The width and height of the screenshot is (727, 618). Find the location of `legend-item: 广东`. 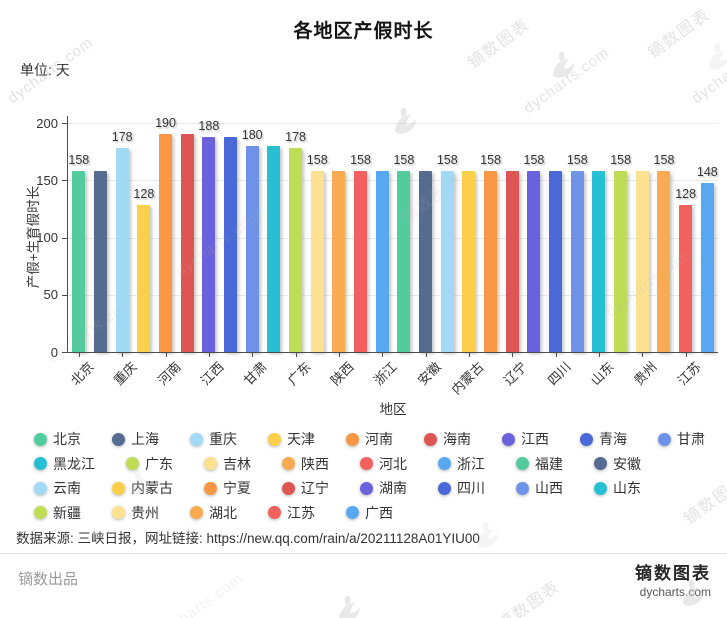

legend-item: 广东 is located at coordinates (149, 464).